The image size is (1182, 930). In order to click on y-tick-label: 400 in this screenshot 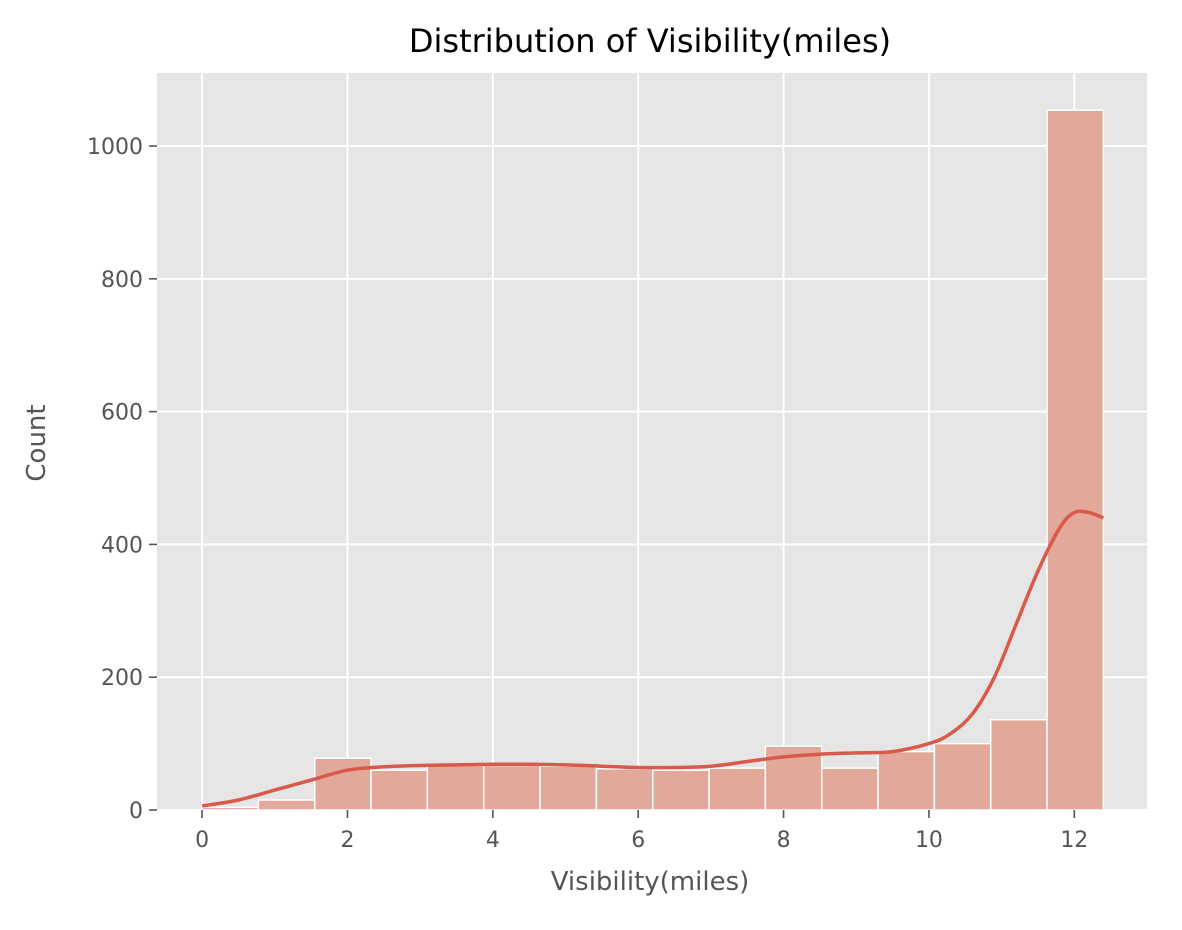, I will do `click(122, 545)`.